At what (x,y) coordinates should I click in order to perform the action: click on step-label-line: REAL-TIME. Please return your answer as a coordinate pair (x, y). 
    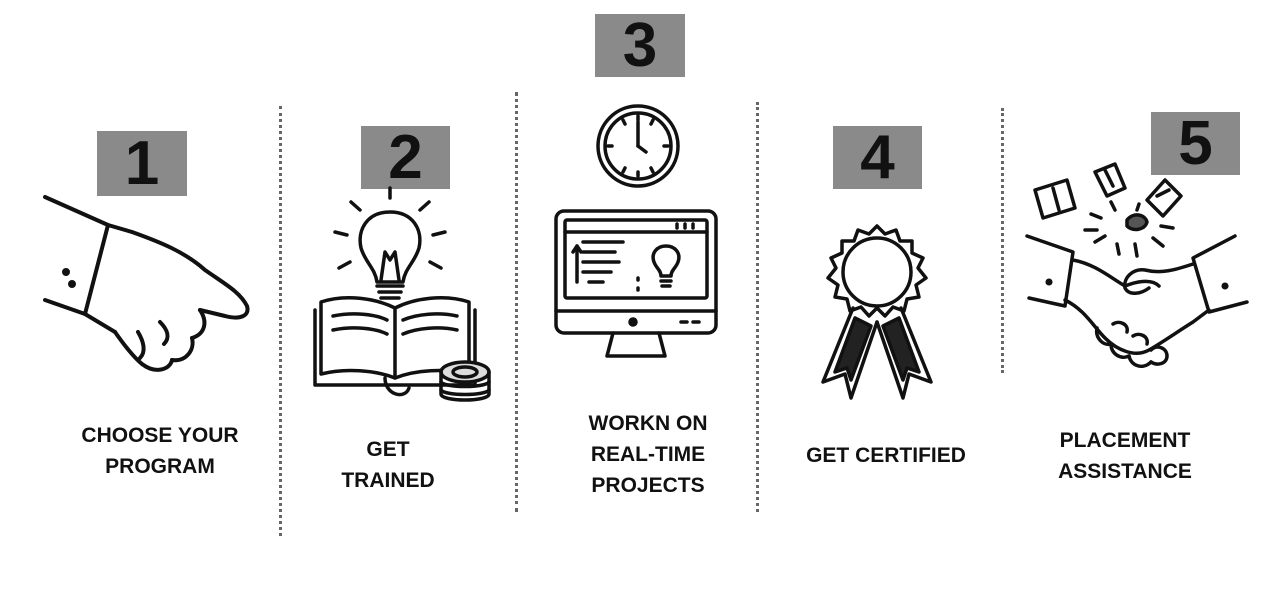
    Looking at the image, I should click on (648, 454).